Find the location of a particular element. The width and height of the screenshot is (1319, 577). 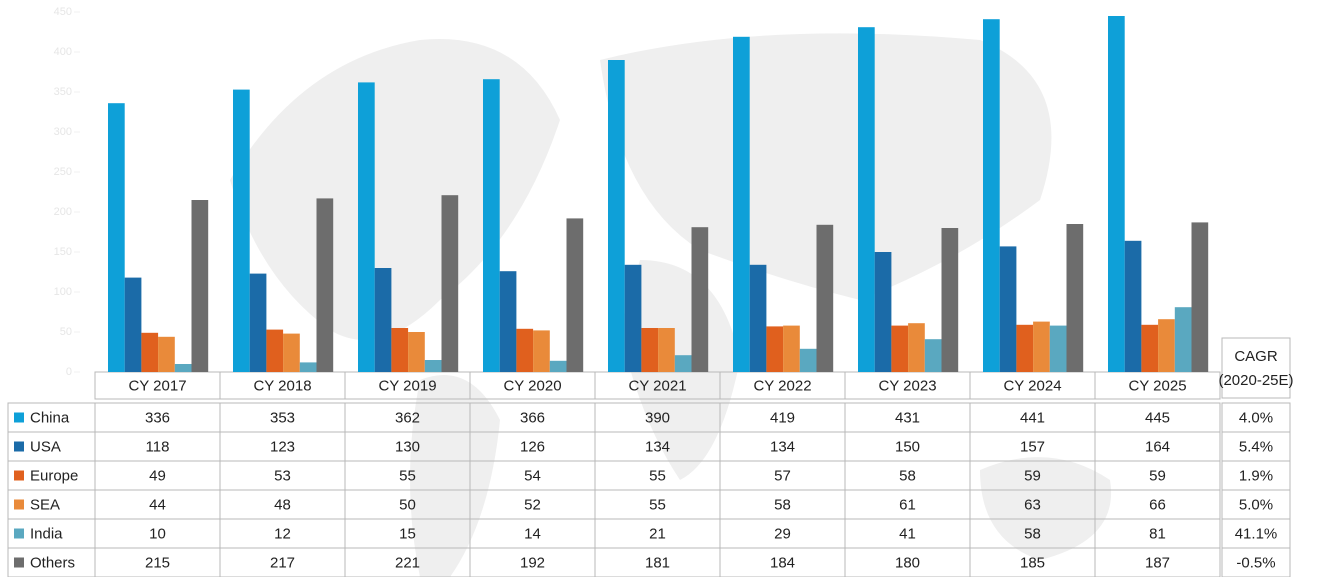

table-value: 12 is located at coordinates (282, 533).